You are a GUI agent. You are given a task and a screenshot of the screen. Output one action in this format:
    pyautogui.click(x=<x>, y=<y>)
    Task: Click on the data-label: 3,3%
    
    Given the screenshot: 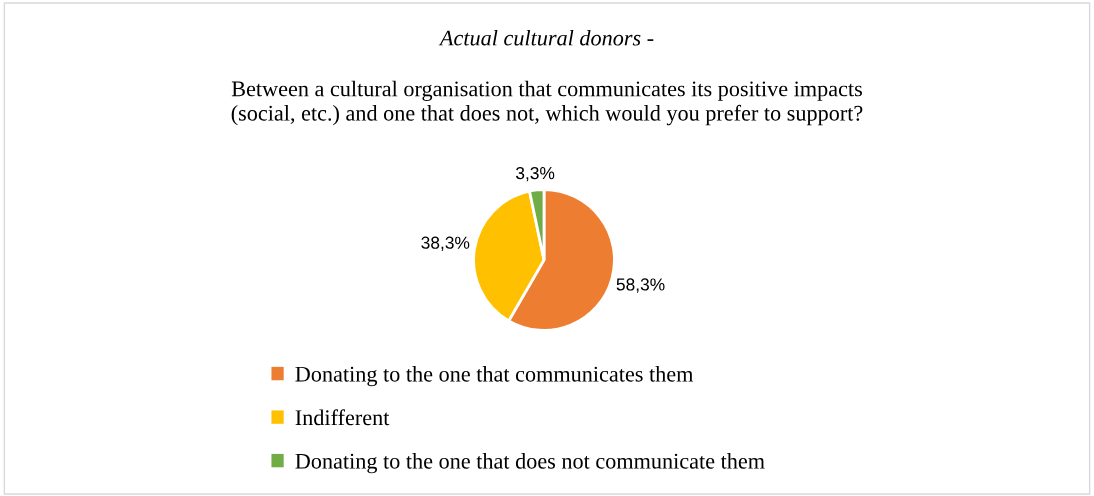 What is the action you would take?
    pyautogui.click(x=535, y=174)
    